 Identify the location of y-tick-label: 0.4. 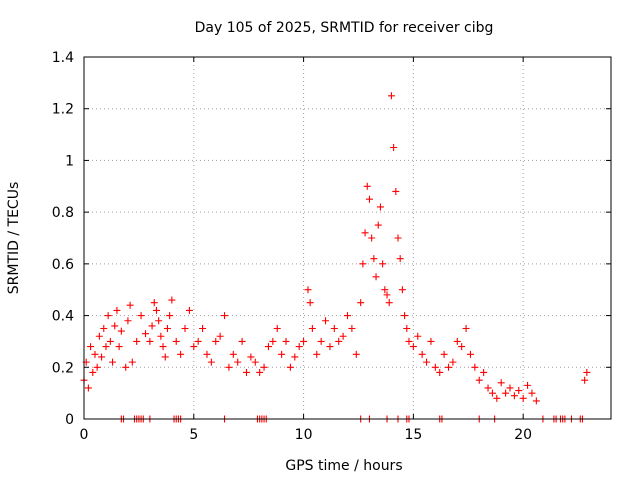
(63, 317).